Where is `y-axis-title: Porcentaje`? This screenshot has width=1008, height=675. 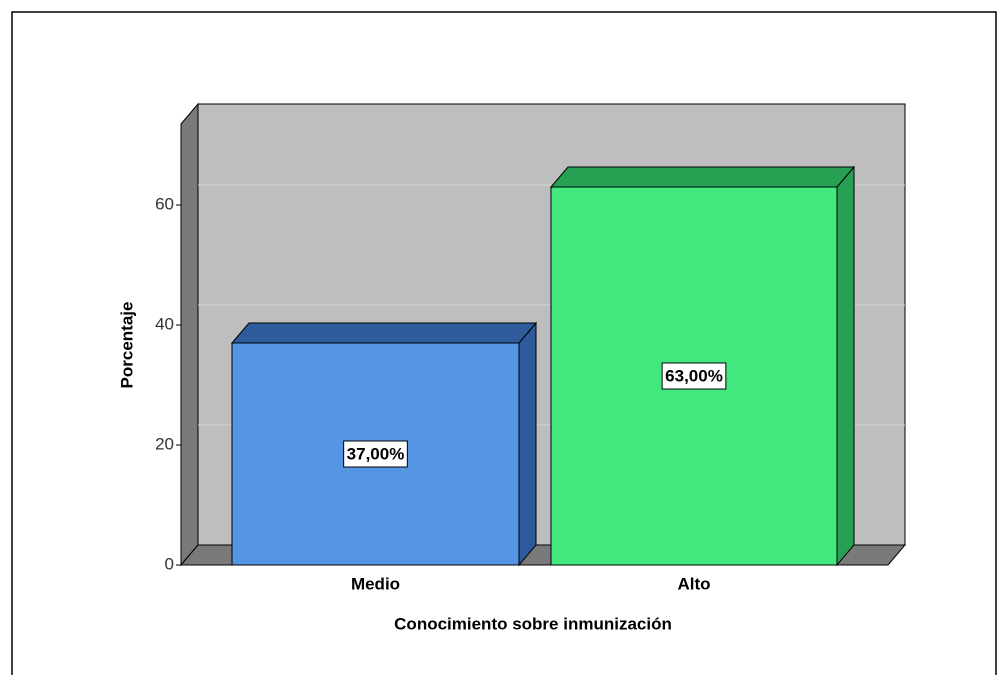 y-axis-title: Porcentaje is located at coordinates (126, 345).